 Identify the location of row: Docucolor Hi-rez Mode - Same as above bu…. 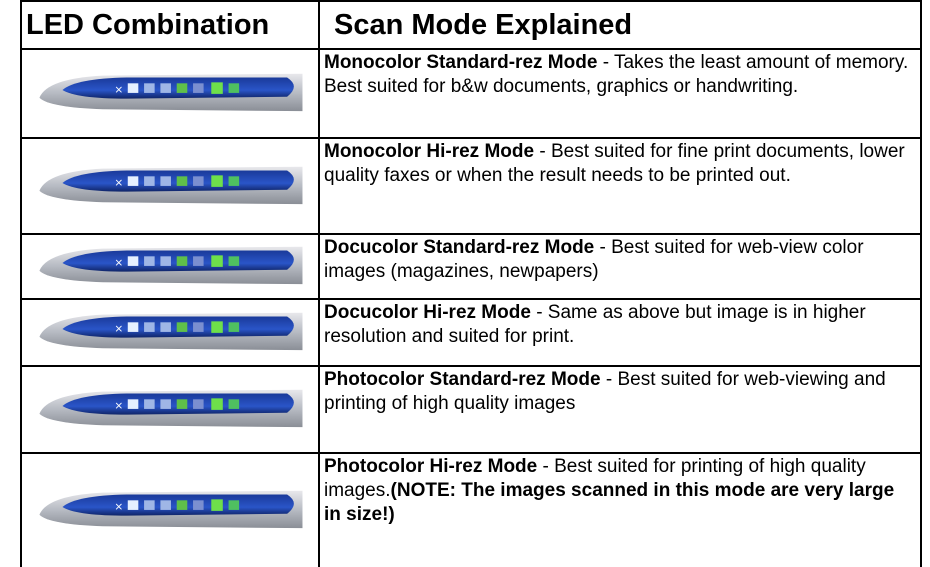
(471, 332).